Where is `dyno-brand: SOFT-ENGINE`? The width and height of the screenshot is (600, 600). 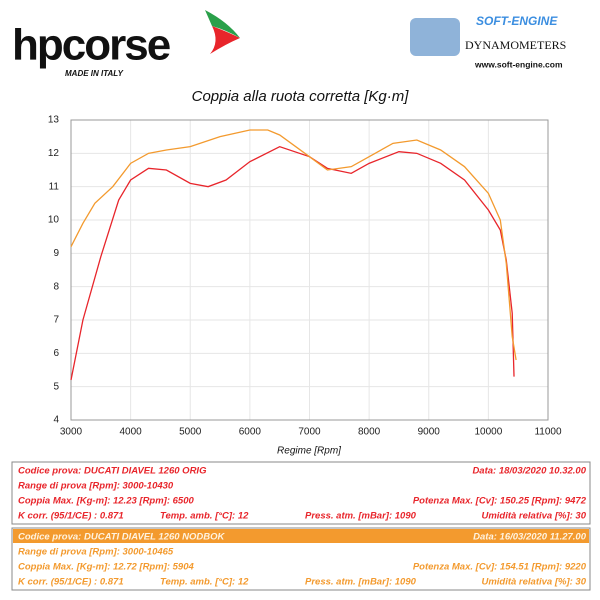
dyno-brand: SOFT-ENGINE is located at coordinates (517, 21).